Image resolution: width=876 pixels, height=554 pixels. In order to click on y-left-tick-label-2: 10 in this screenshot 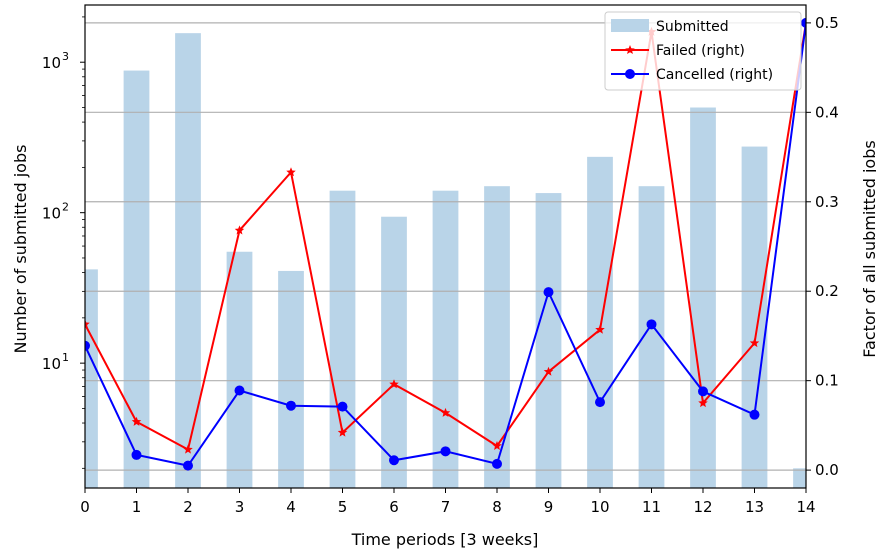, I will do `click(51, 63)`.